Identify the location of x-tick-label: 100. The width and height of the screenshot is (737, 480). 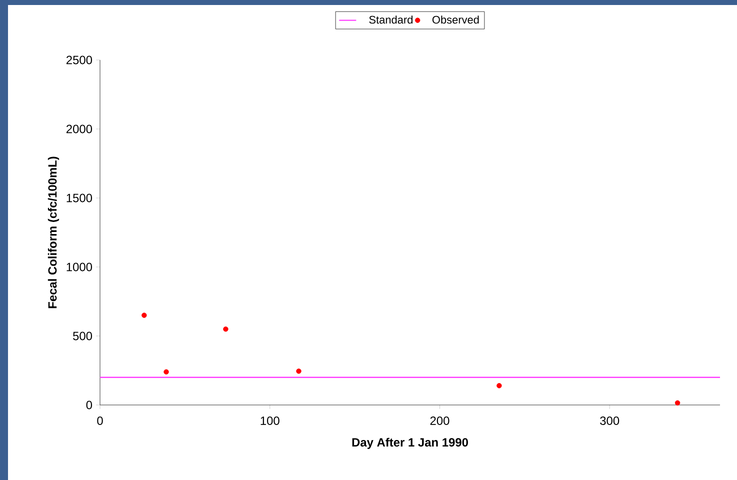
(270, 420).